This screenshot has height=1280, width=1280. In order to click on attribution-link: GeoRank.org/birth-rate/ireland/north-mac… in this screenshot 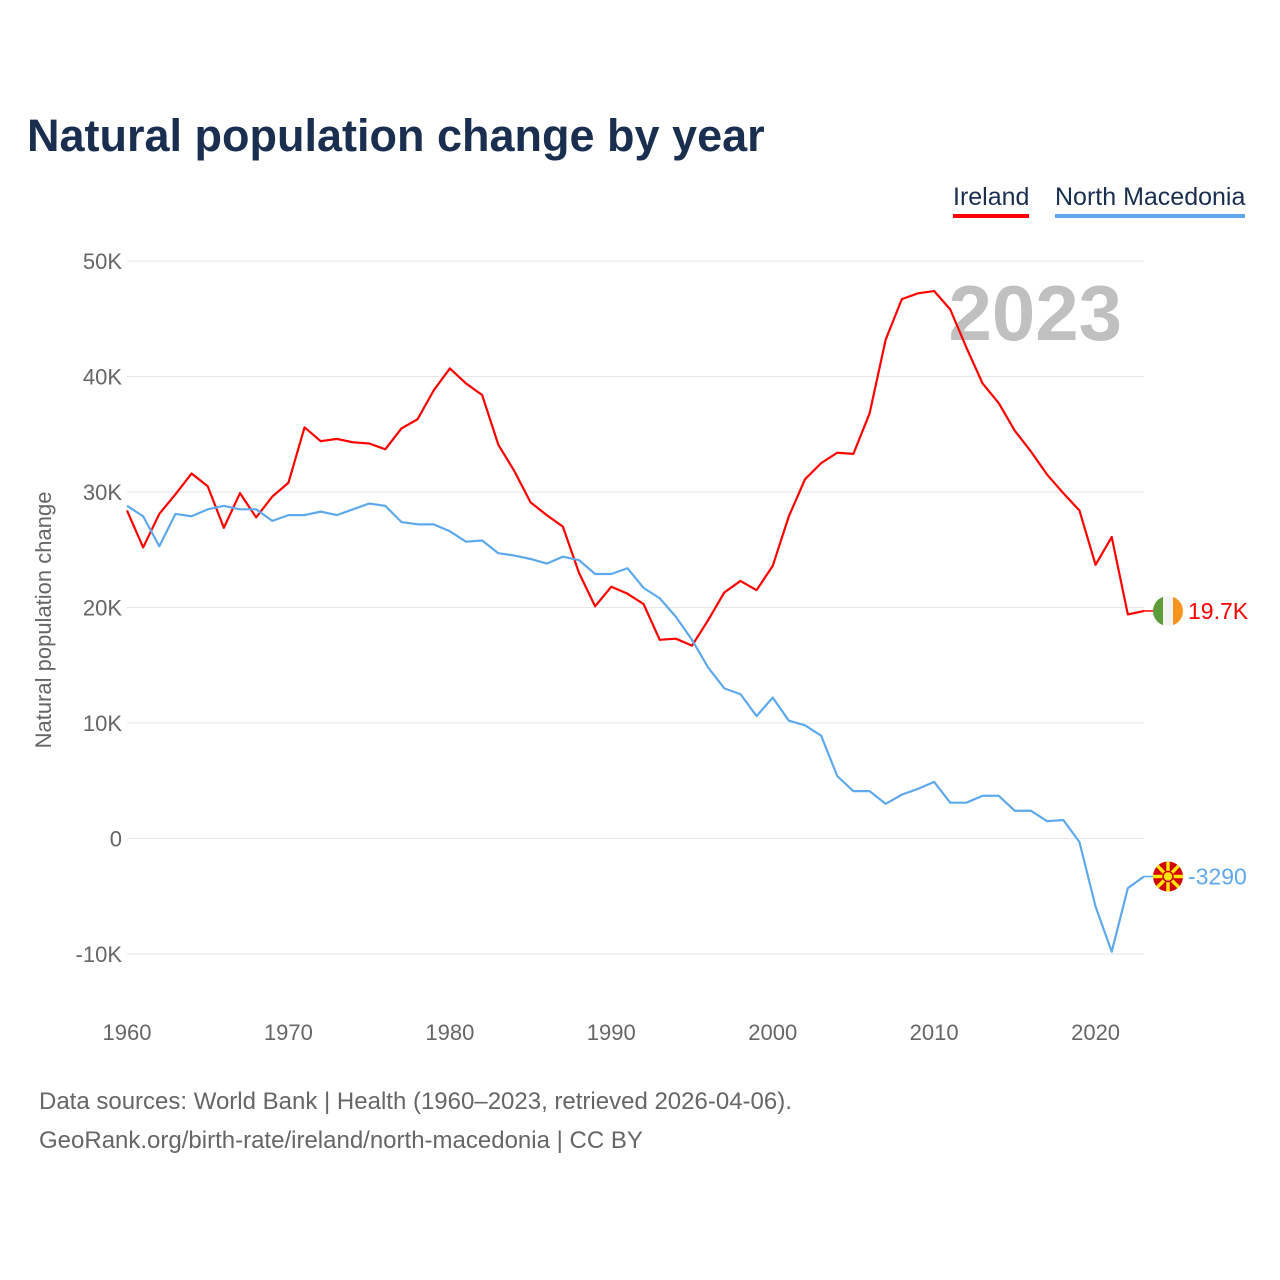, I will do `click(341, 1140)`.